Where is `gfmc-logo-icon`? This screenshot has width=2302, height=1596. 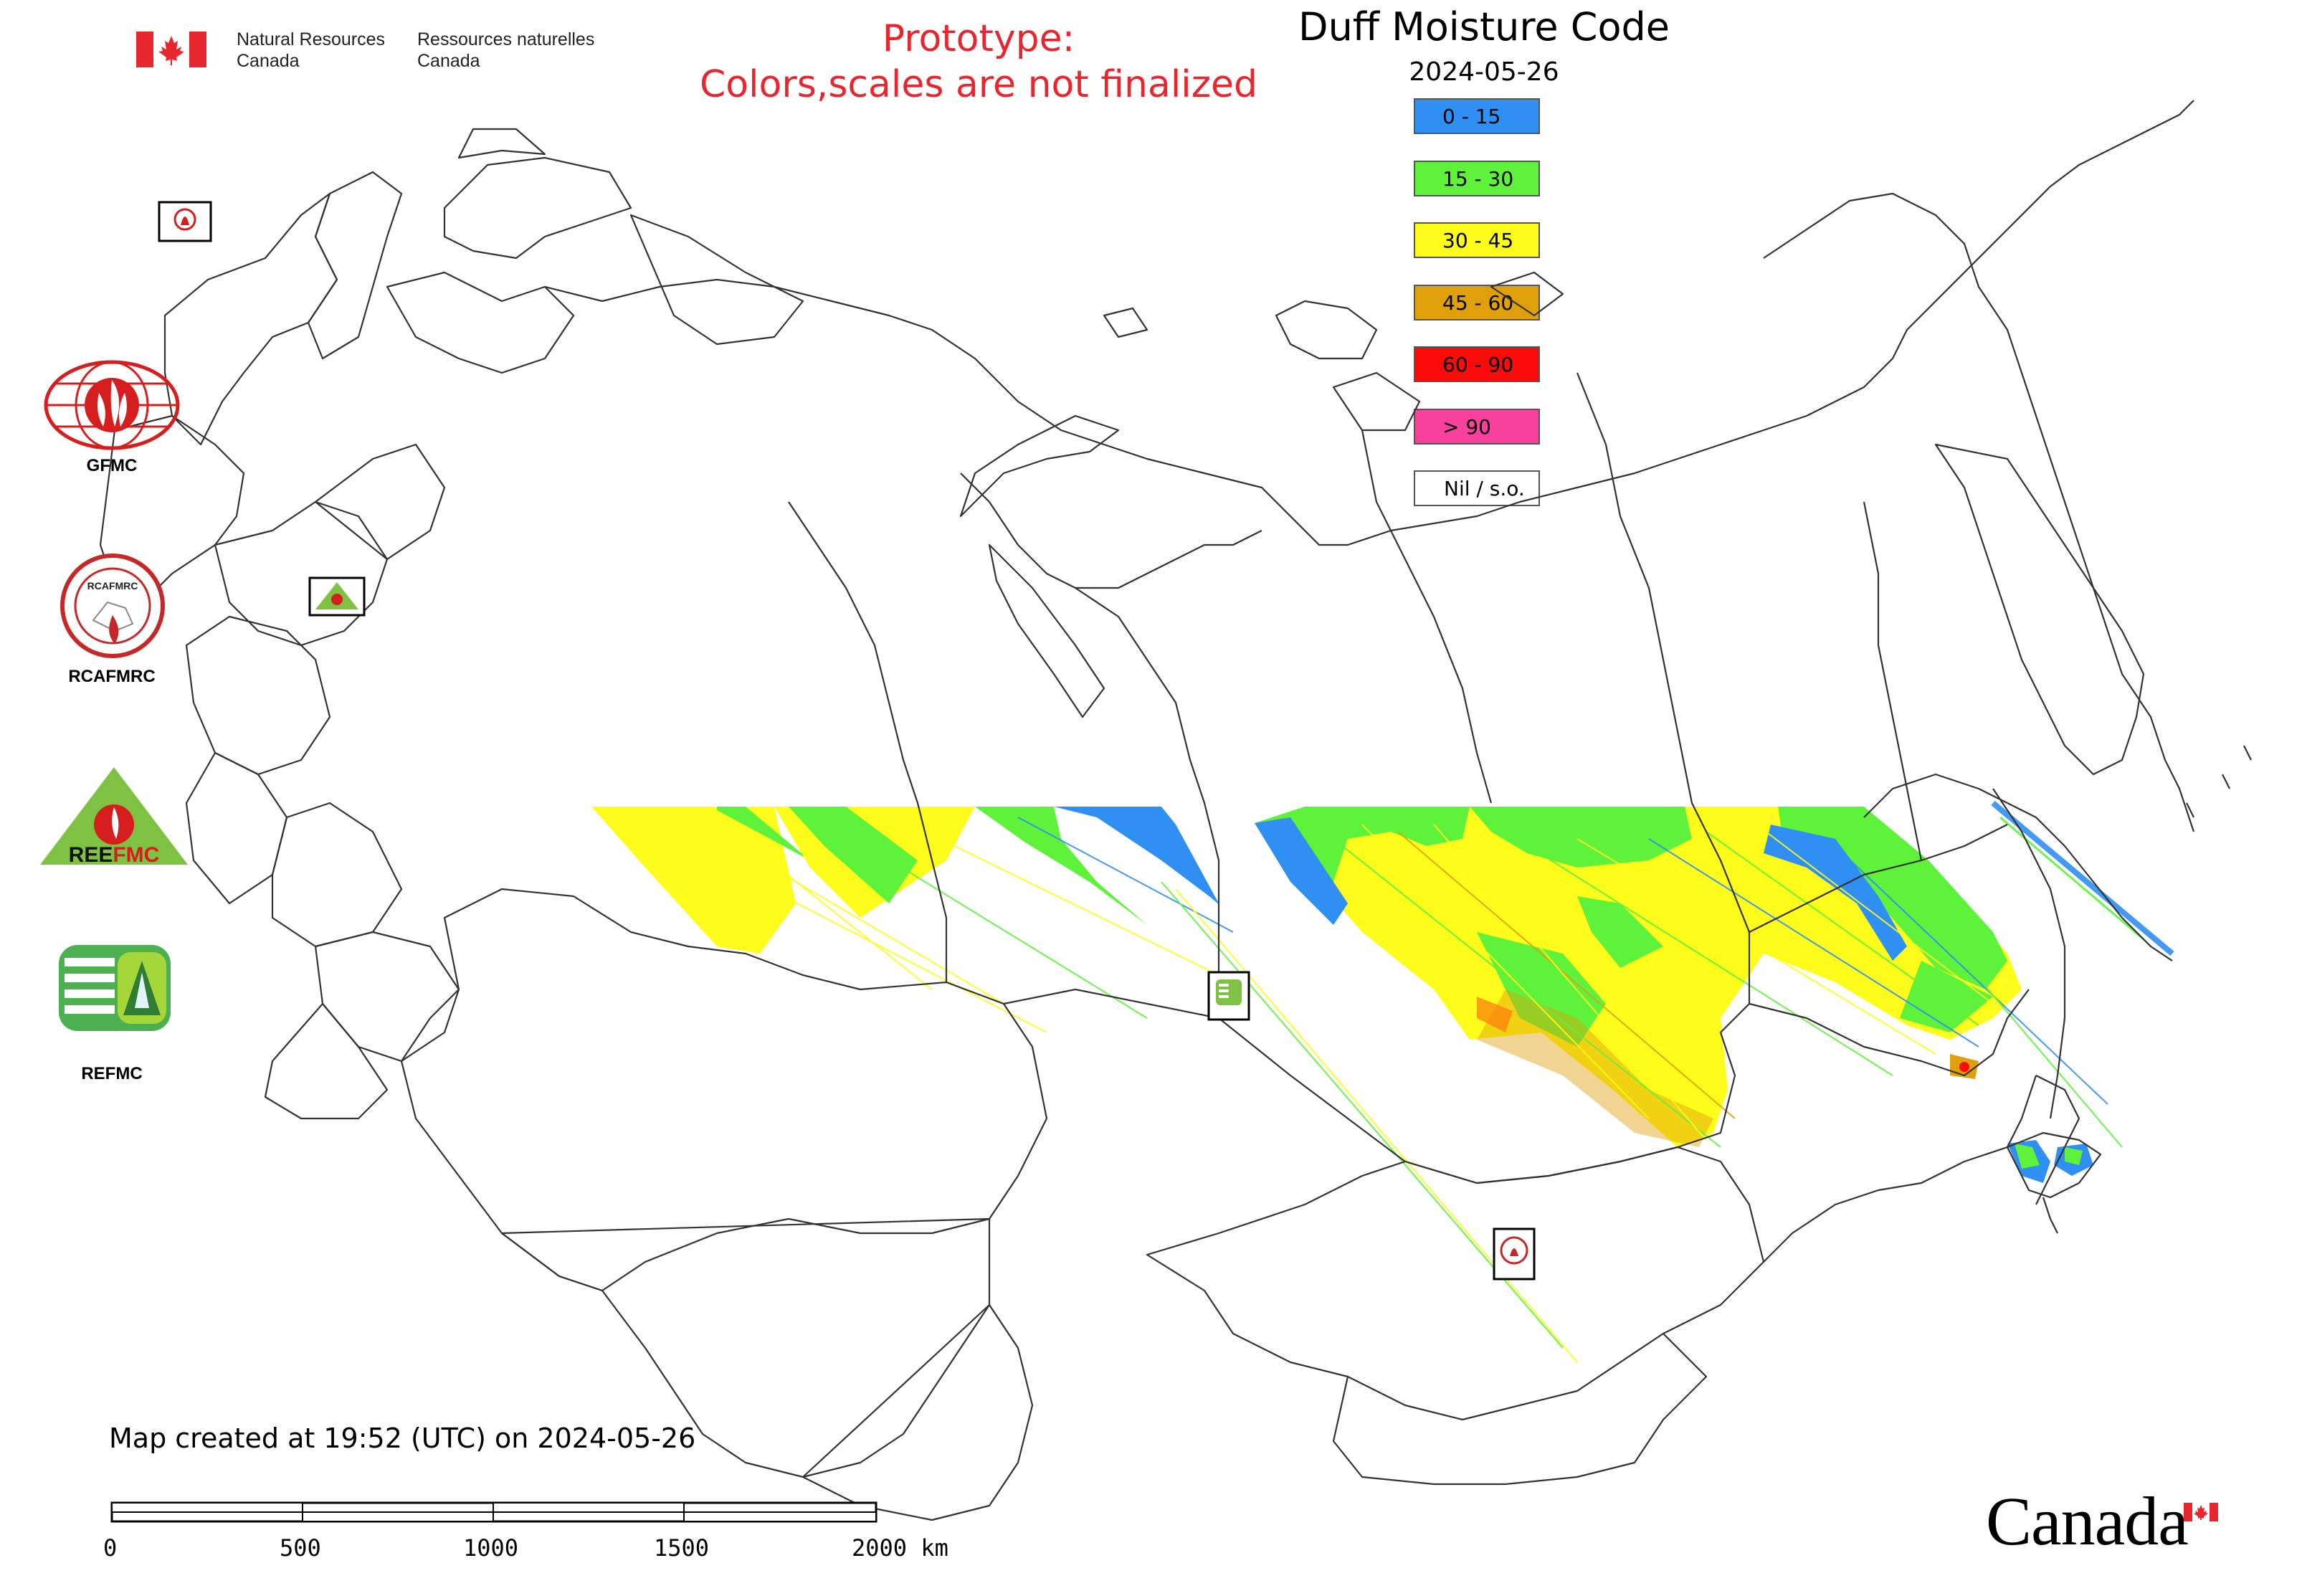 gfmc-logo-icon is located at coordinates (112, 405).